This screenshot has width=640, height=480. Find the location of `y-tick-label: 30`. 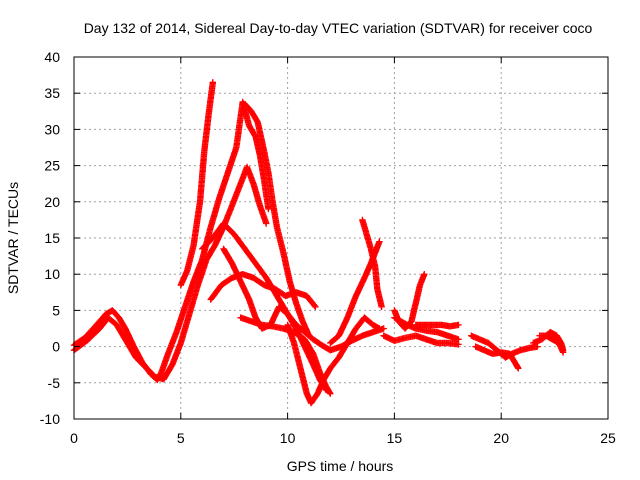

y-tick-label: 30 is located at coordinates (52, 129).